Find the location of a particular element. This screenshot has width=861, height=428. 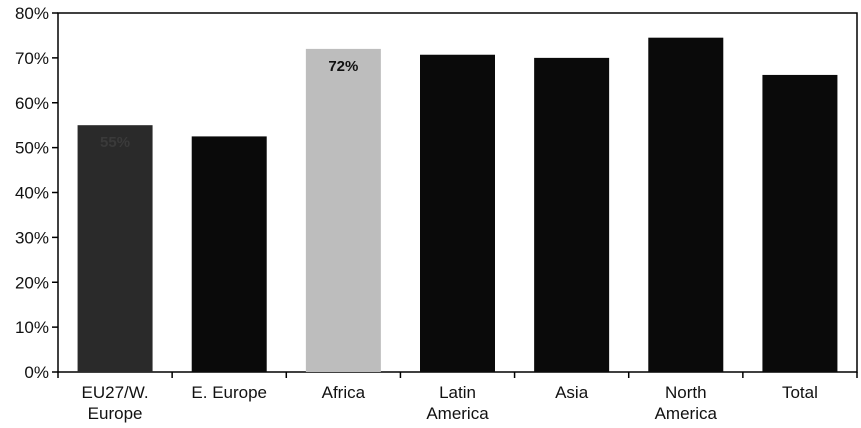

y-tick-label: 20% is located at coordinates (32, 282).